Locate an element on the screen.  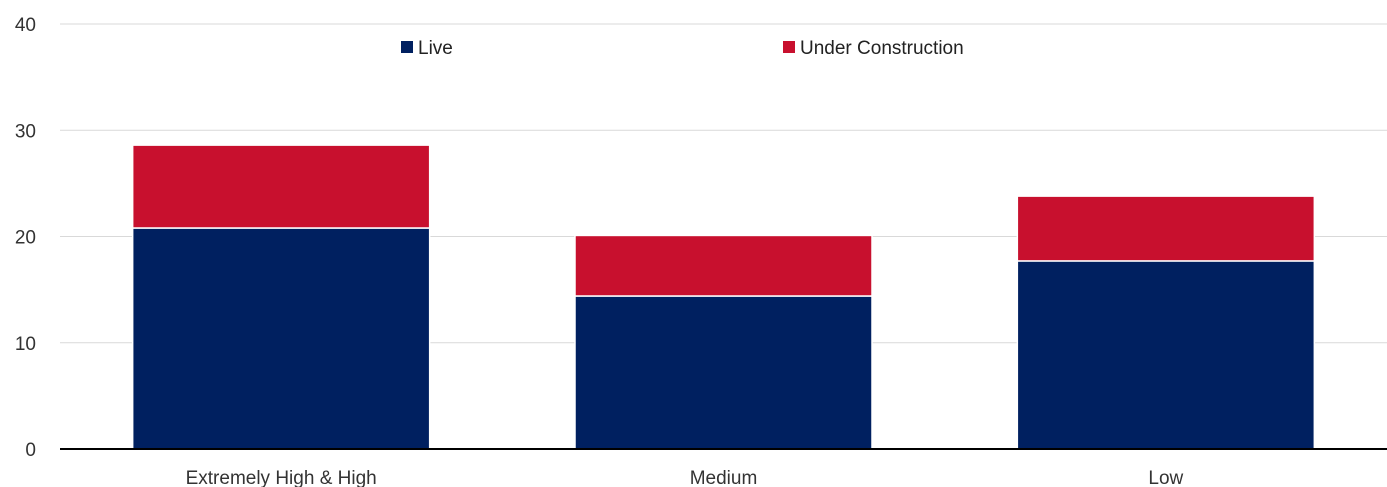
y-tick-label-20: 20 is located at coordinates (25, 238).